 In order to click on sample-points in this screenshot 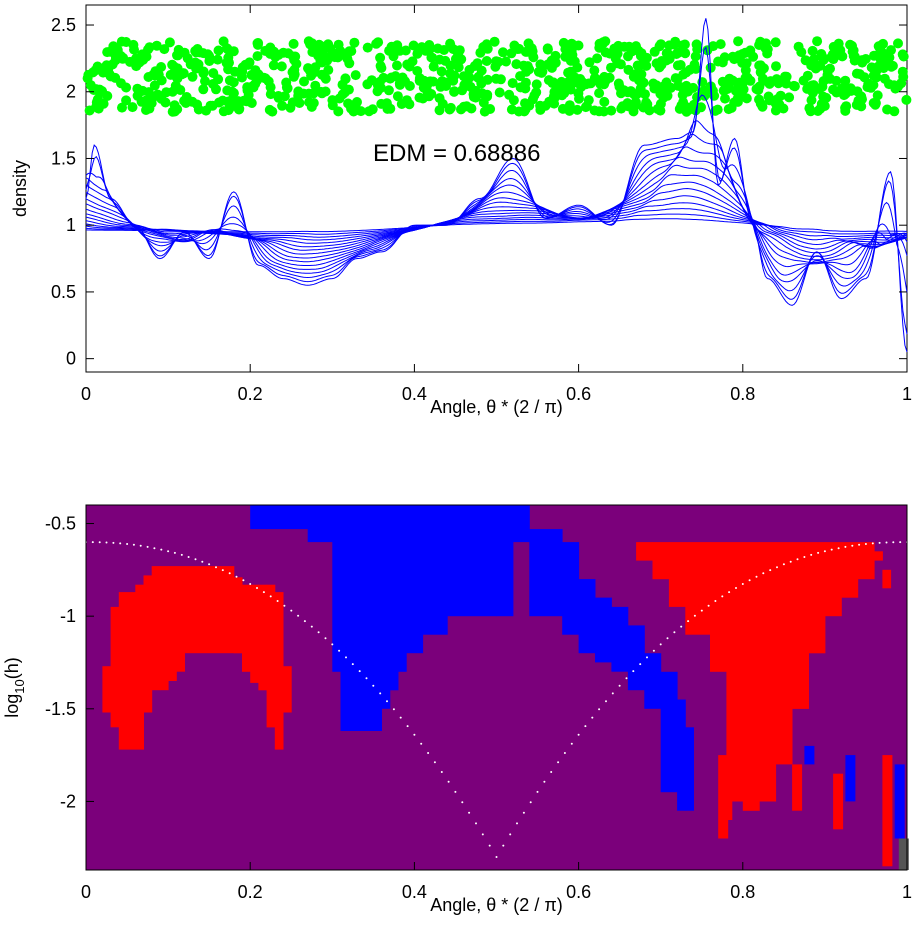, I will do `click(497, 76)`.